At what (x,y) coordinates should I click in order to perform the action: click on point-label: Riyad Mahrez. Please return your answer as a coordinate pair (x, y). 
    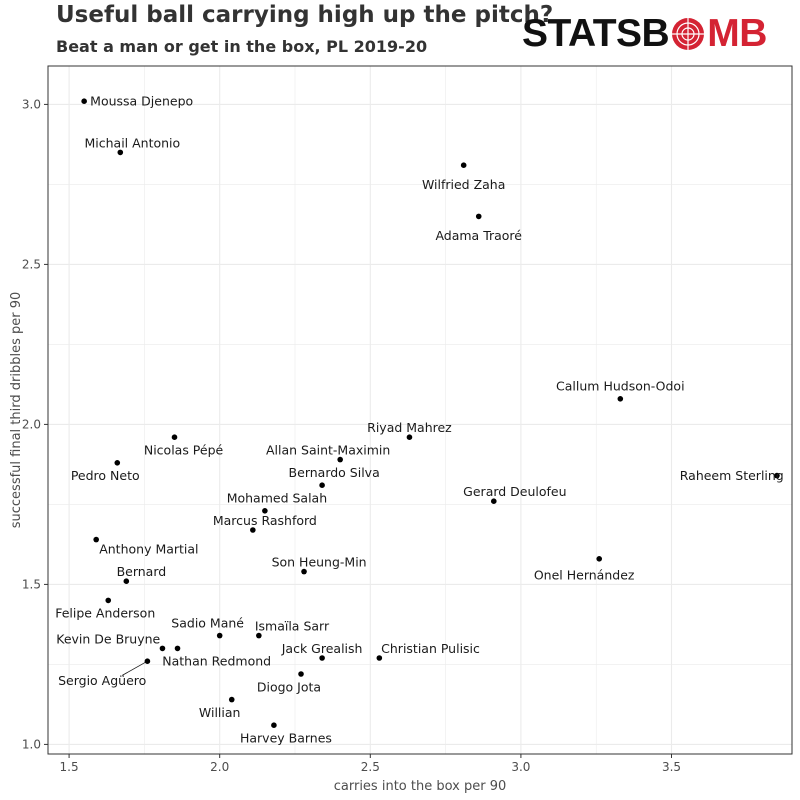
    Looking at the image, I should click on (409, 427).